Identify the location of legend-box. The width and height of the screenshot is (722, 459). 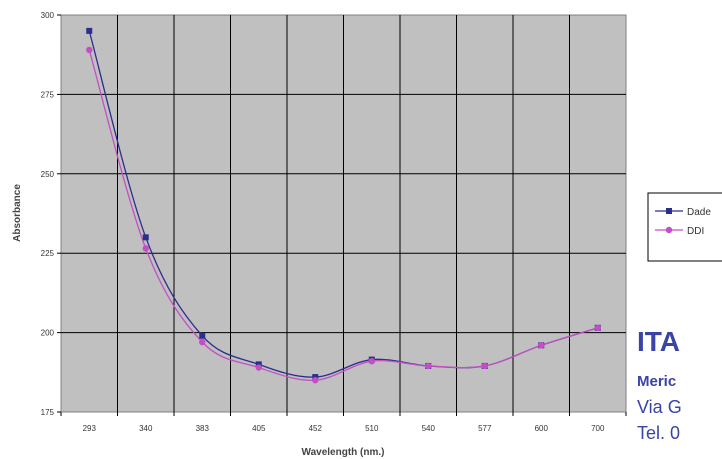
(684, 227).